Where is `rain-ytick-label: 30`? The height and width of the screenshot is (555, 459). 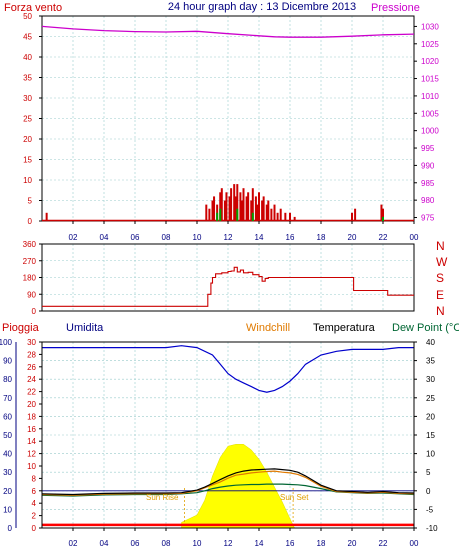 rain-ytick-label: 30 is located at coordinates (31, 342).